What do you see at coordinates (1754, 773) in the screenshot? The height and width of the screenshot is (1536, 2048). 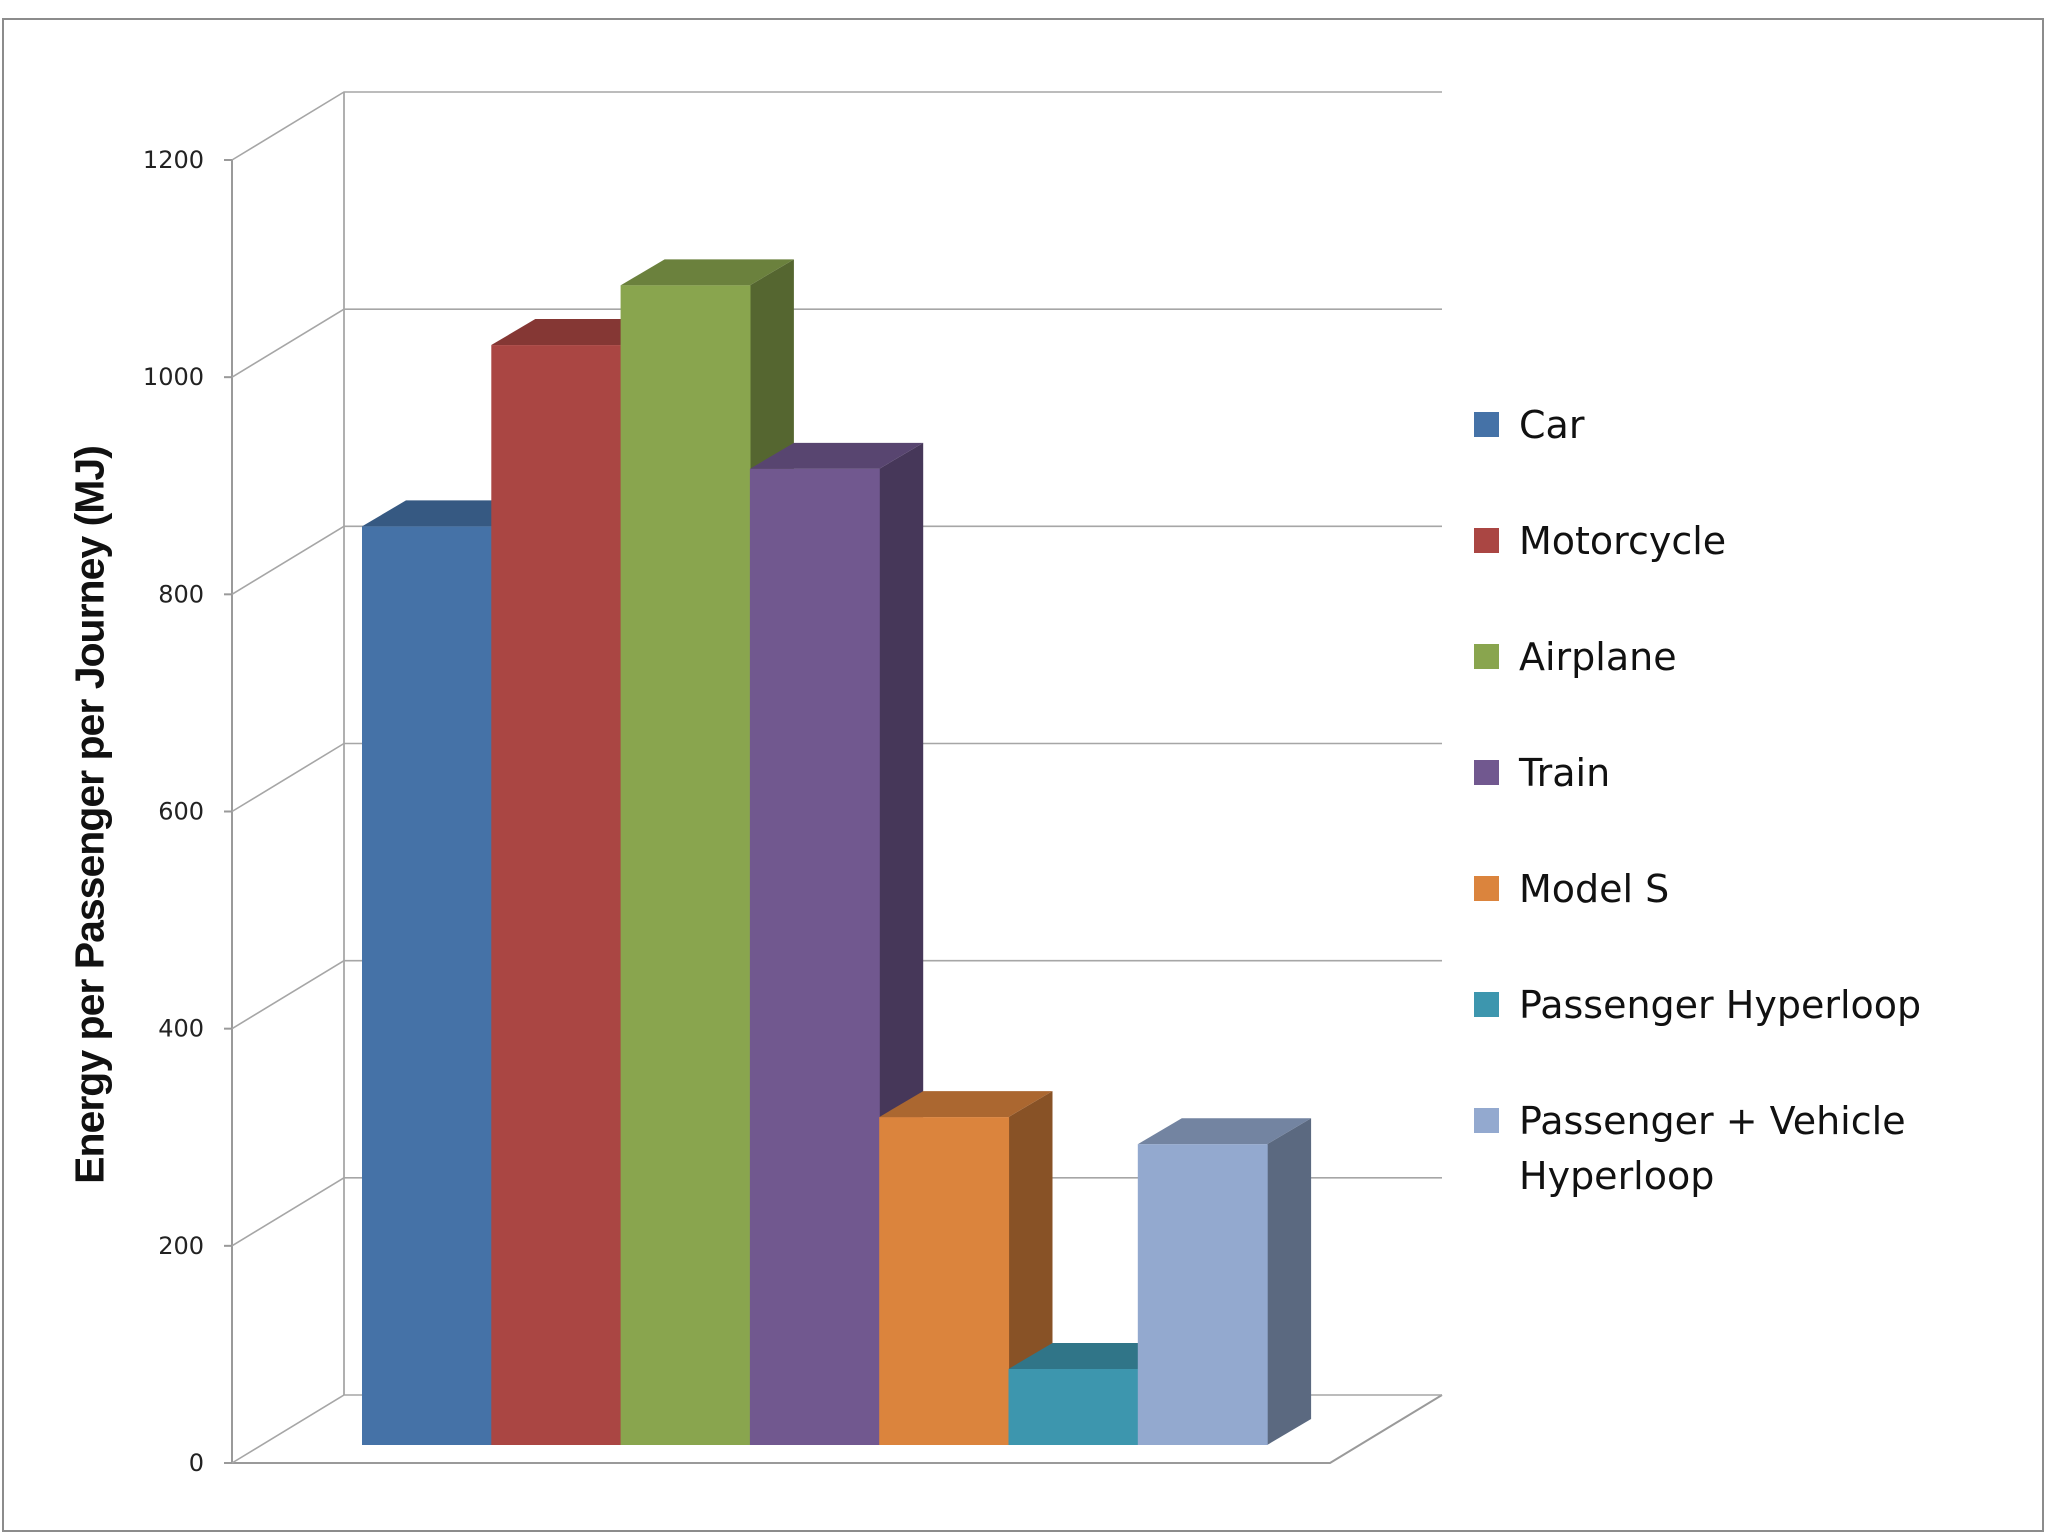 I see `legend-item: Train` at bounding box center [1754, 773].